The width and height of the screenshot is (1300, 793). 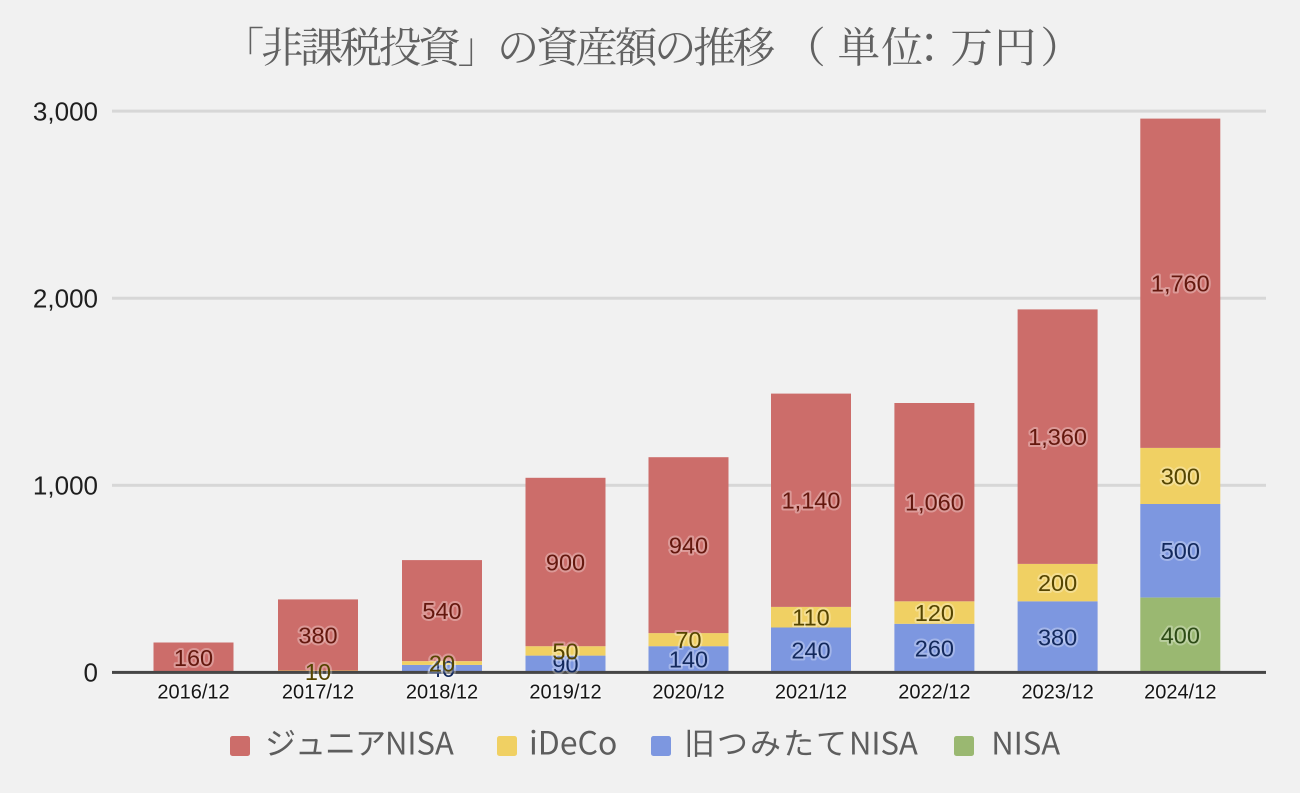 I want to click on svg-text: 10, so click(x=318, y=672).